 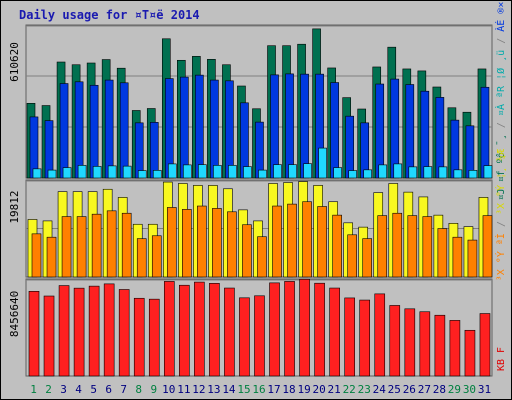 What do you see at coordinates (501, 41) in the screenshot?
I see `legend-entry-top-3: /` at bounding box center [501, 41].